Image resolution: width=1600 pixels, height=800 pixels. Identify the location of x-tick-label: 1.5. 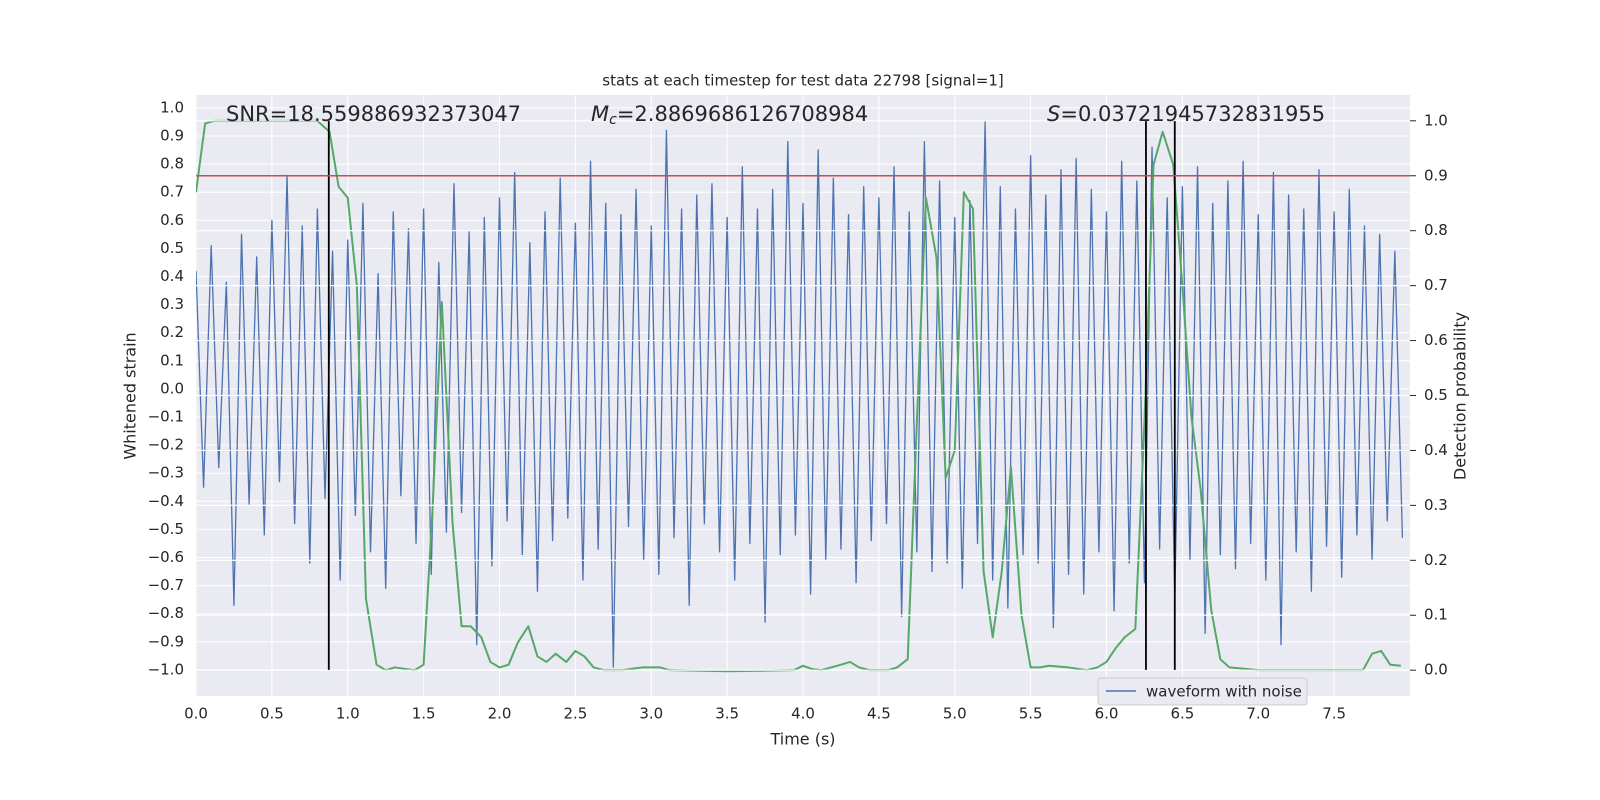
(424, 714).